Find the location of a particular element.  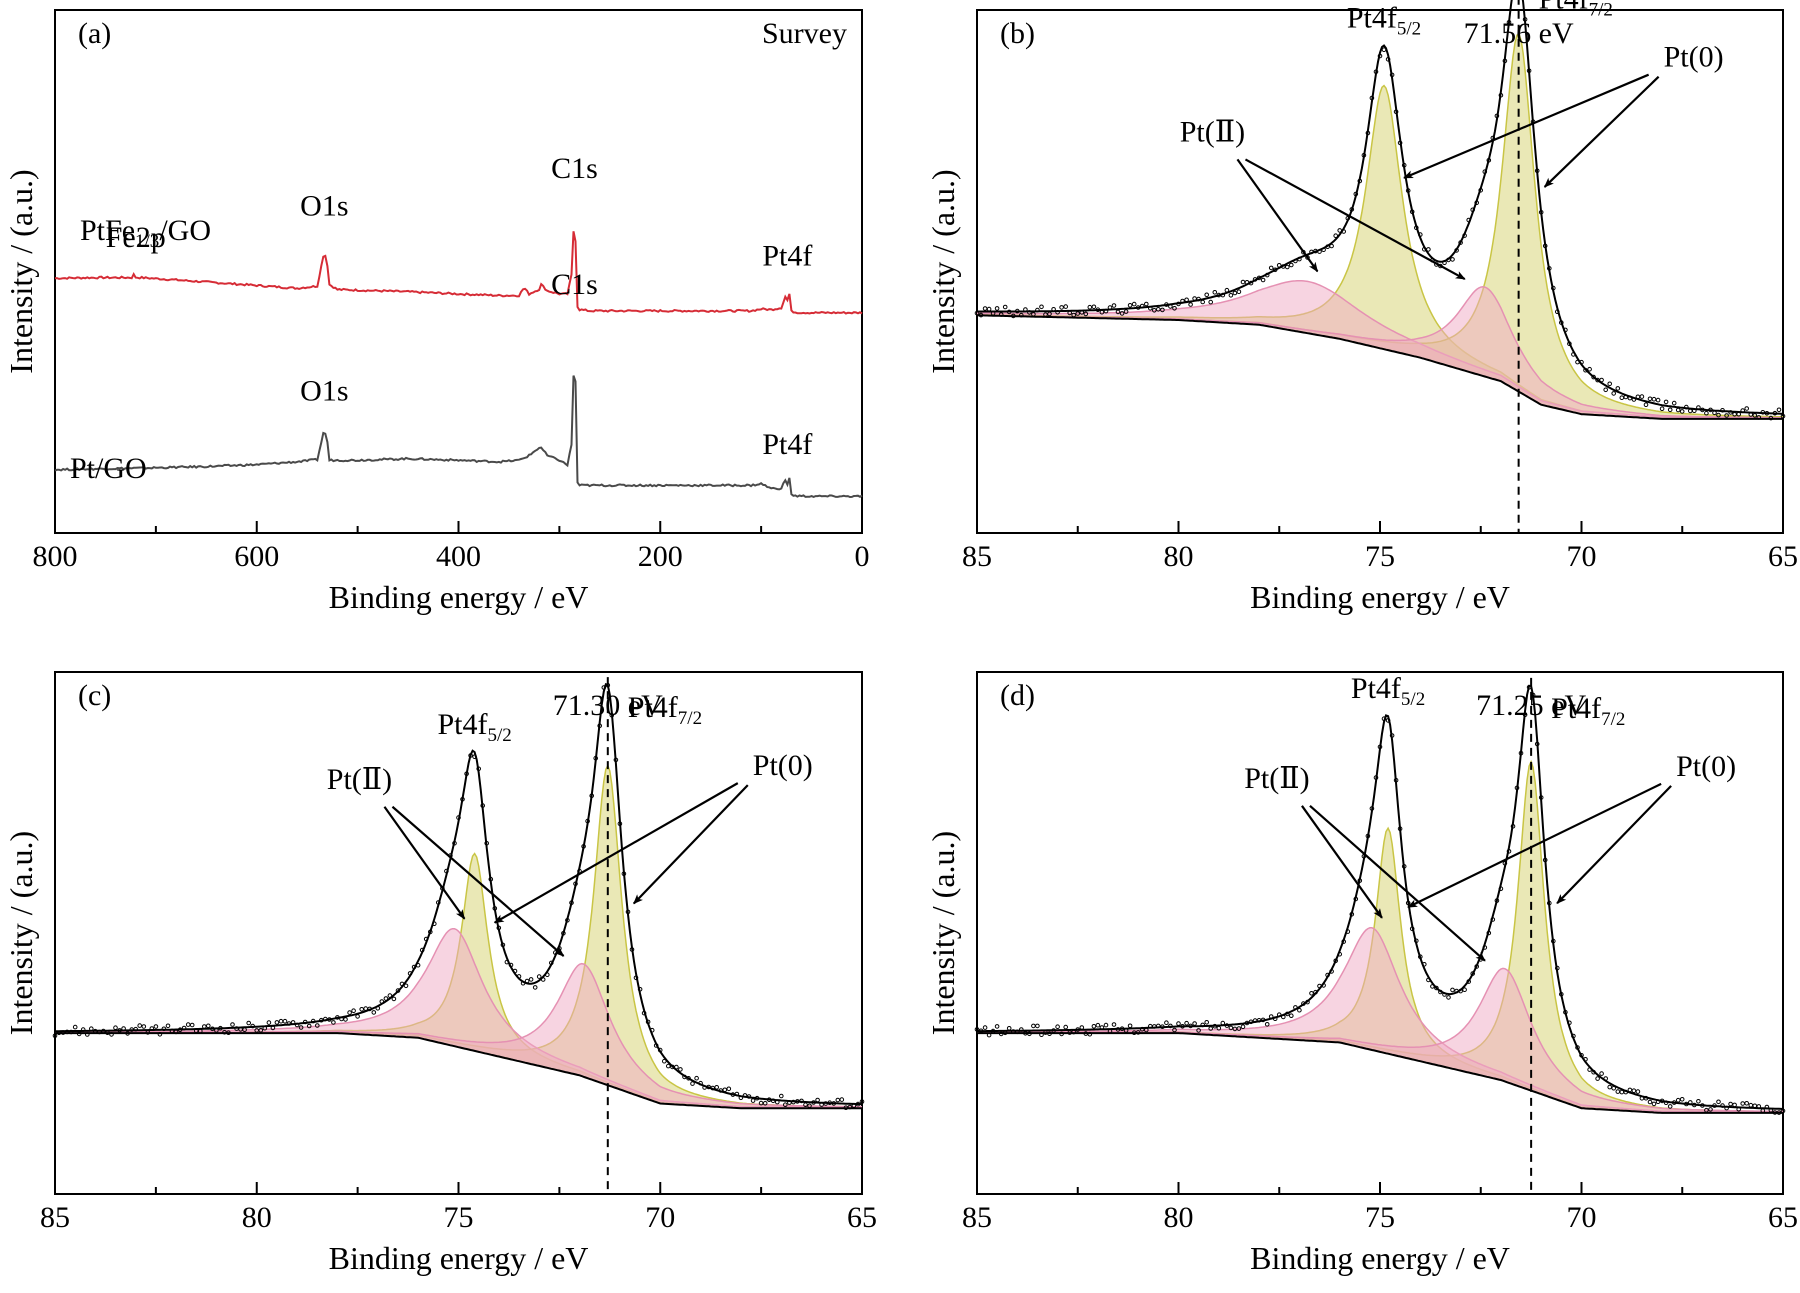

pt4f72-label: Pt4f7/2 is located at coordinates (665, 710).